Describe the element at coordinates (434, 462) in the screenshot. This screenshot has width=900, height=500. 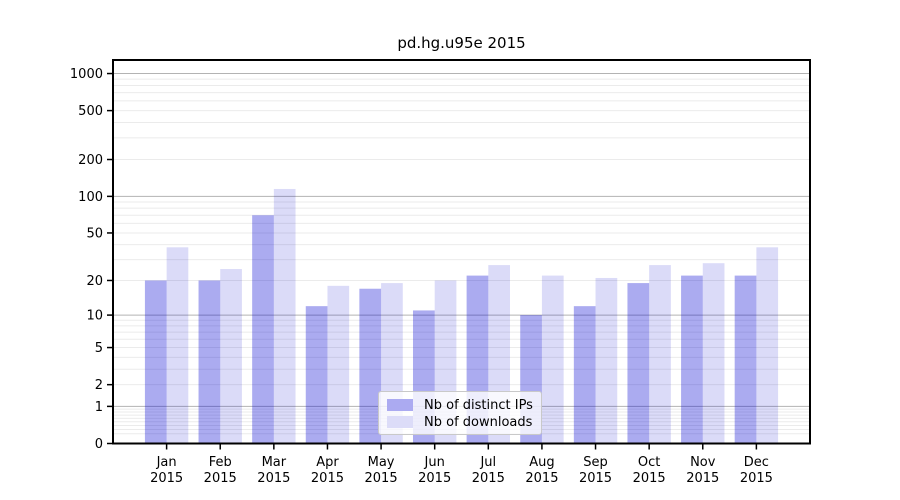
I see `x-tick-label-month: Jun` at that location.